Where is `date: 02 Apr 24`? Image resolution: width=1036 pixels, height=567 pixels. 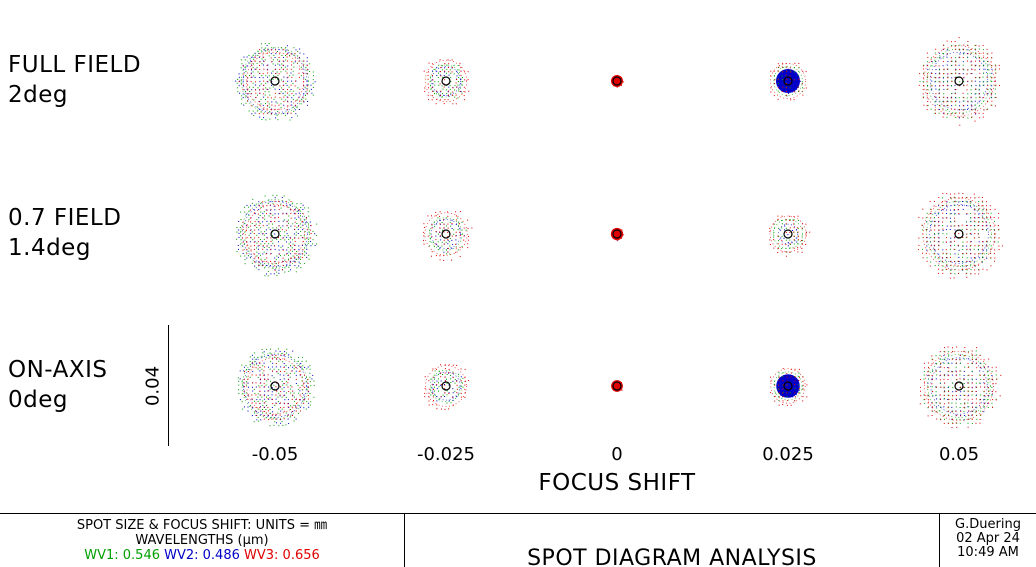 date: 02 Apr 24 is located at coordinates (988, 538).